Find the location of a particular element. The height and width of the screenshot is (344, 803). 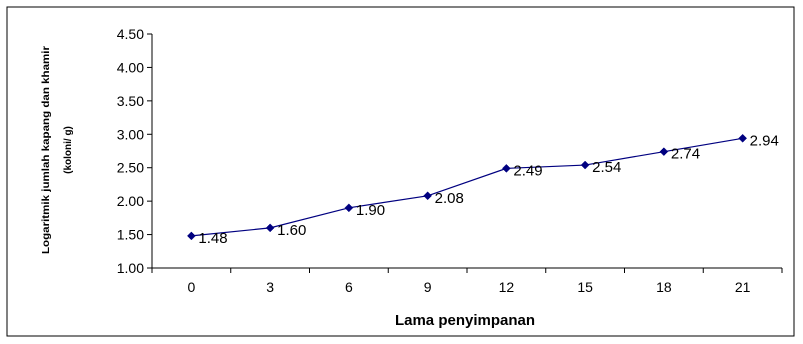

data-label: 1.90 is located at coordinates (370, 210).